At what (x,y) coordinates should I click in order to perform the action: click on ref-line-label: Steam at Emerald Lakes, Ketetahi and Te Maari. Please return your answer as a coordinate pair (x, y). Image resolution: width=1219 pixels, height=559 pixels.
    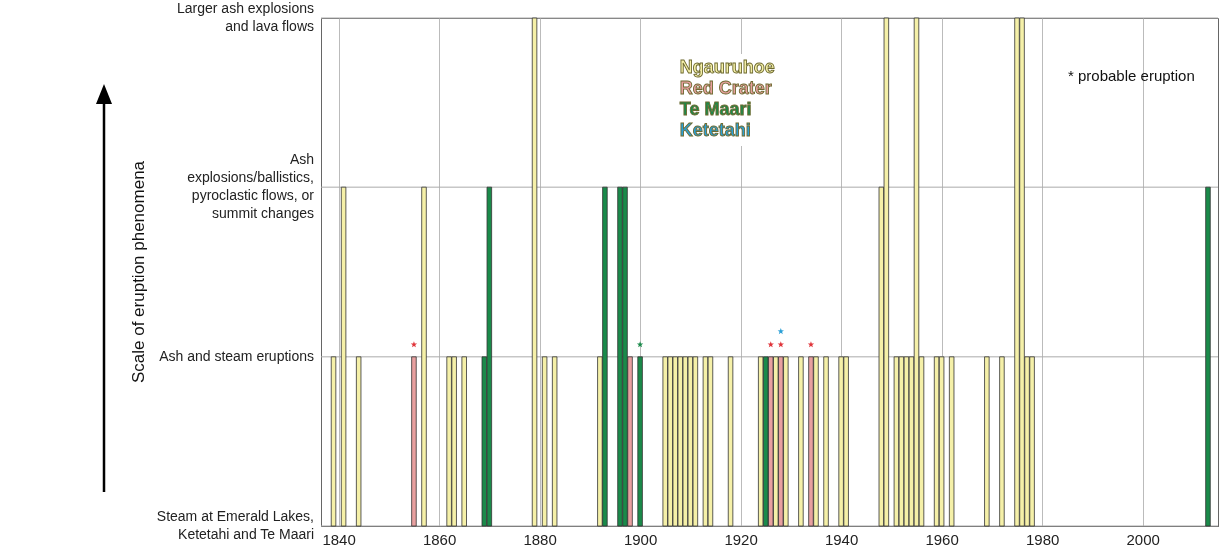
    Looking at the image, I should click on (235, 525).